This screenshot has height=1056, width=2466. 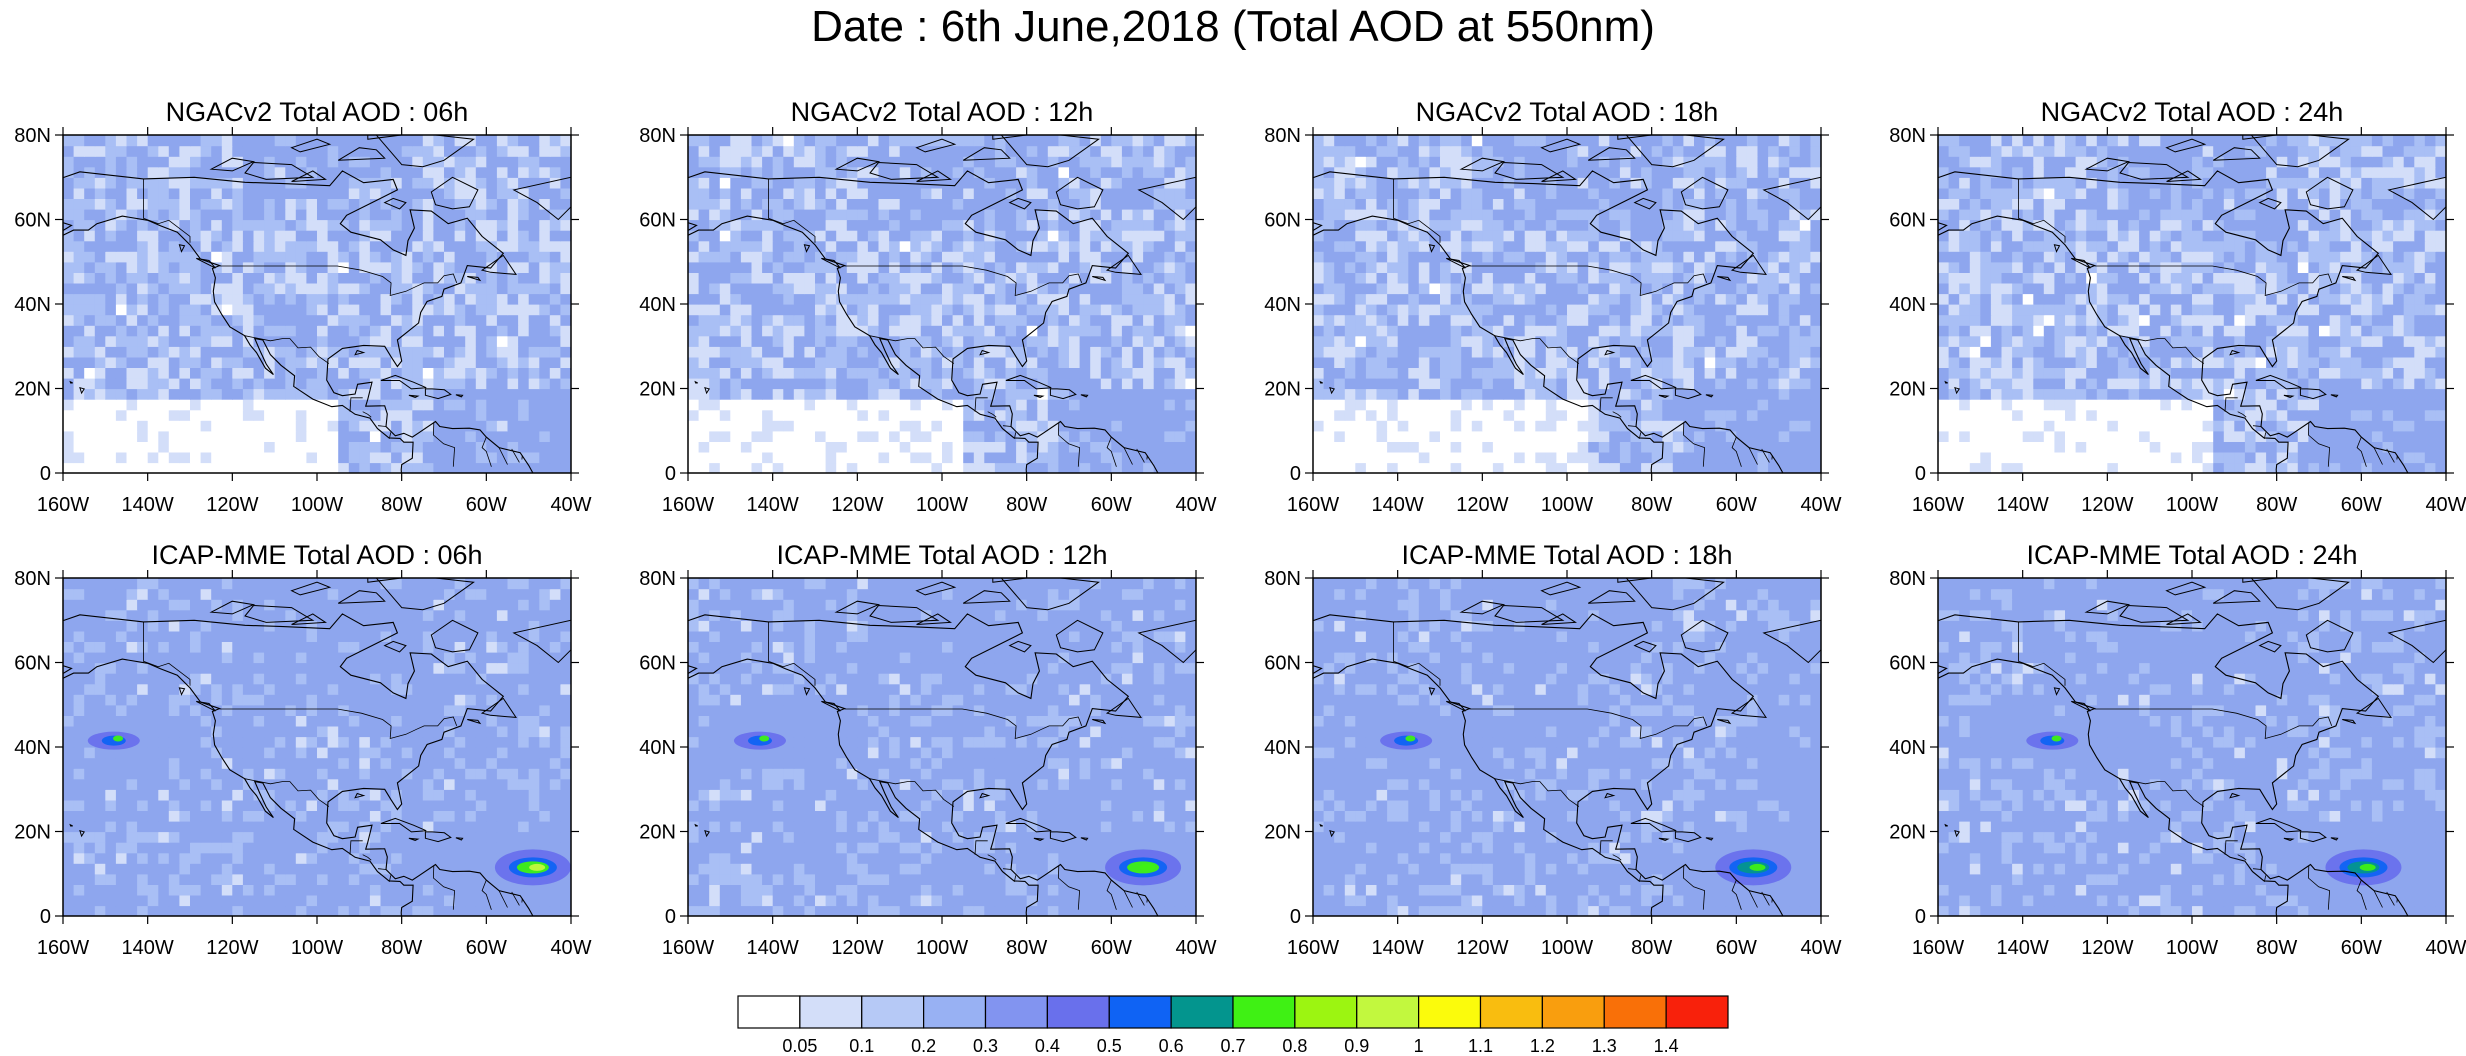 What do you see at coordinates (1542, 1046) in the screenshot?
I see `colorbar-label: 1.2` at bounding box center [1542, 1046].